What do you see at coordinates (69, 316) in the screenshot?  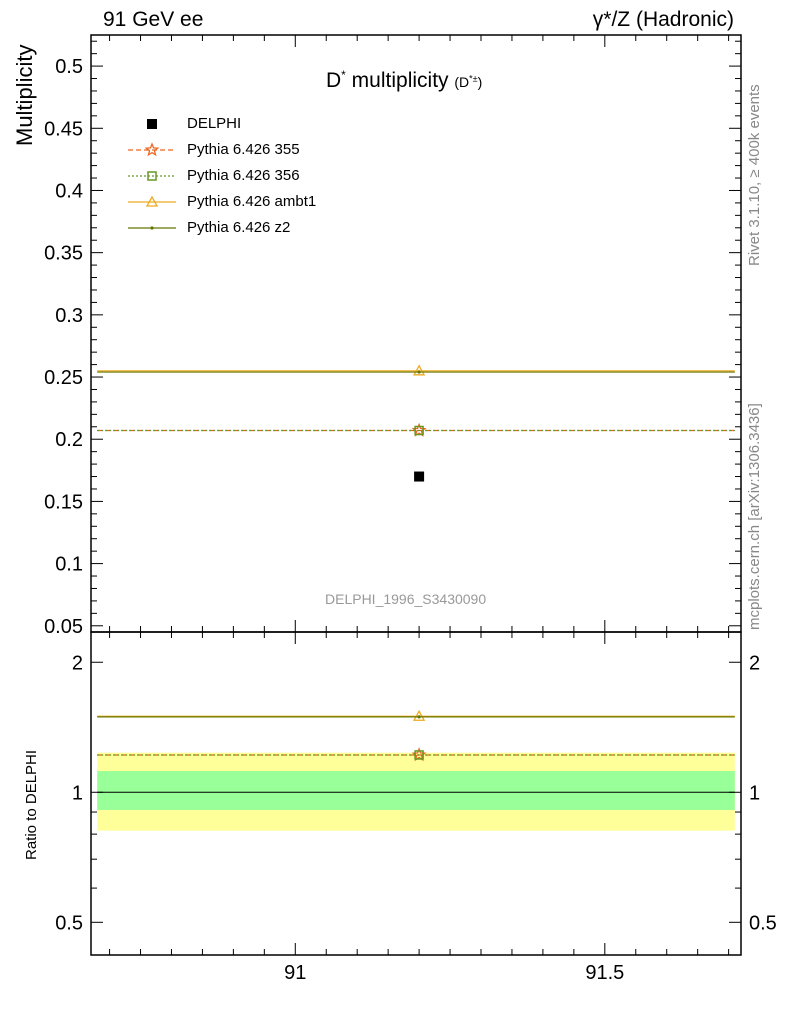 I see `y-tick-label: 0.3` at bounding box center [69, 316].